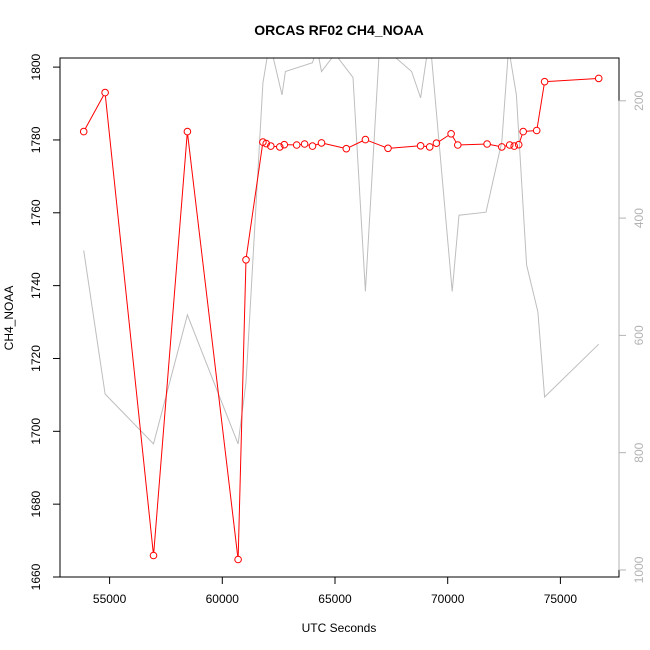 The height and width of the screenshot is (650, 650). What do you see at coordinates (36, 66) in the screenshot?
I see `y-tick-label: 1800` at bounding box center [36, 66].